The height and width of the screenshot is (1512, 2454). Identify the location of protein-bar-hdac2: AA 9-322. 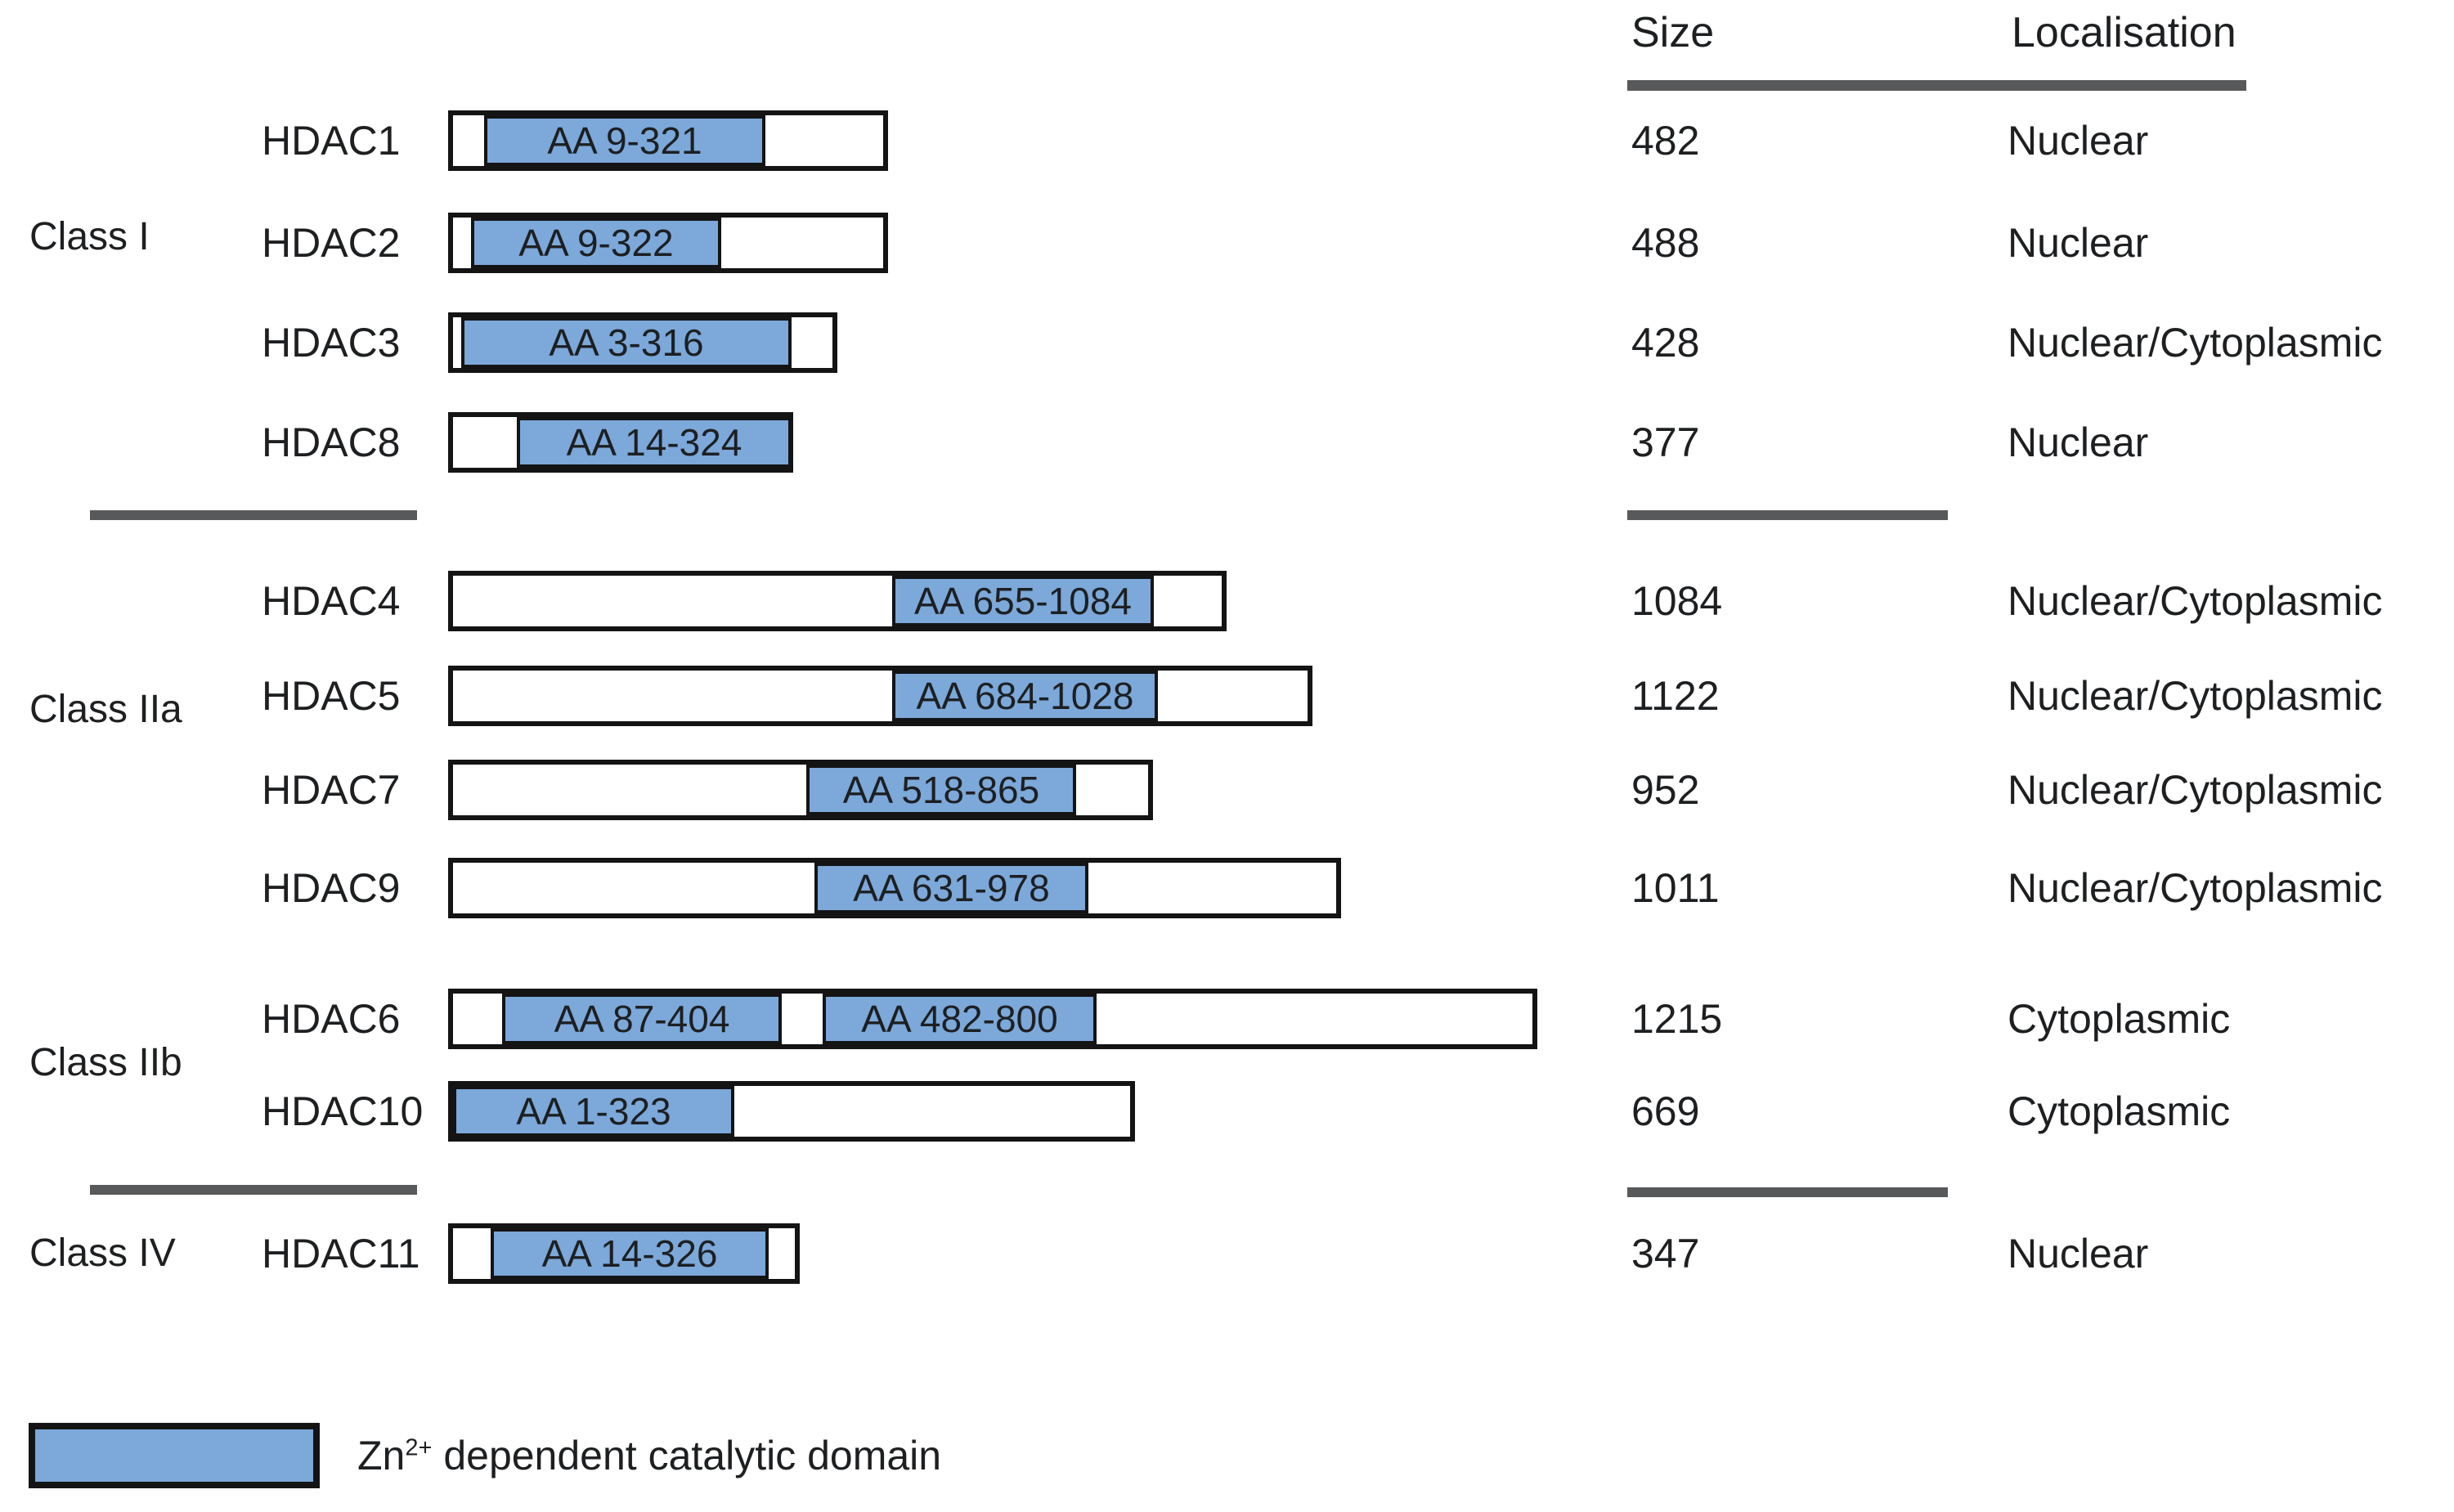
(668, 243).